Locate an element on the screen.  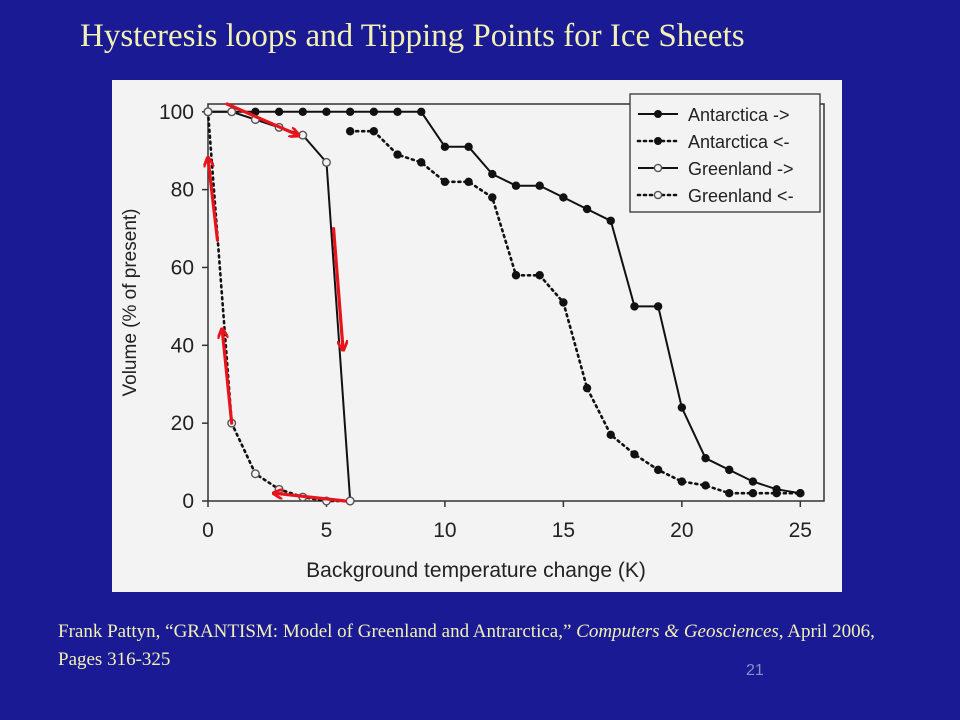
legend-label: Antarctica <- is located at coordinates (739, 142).